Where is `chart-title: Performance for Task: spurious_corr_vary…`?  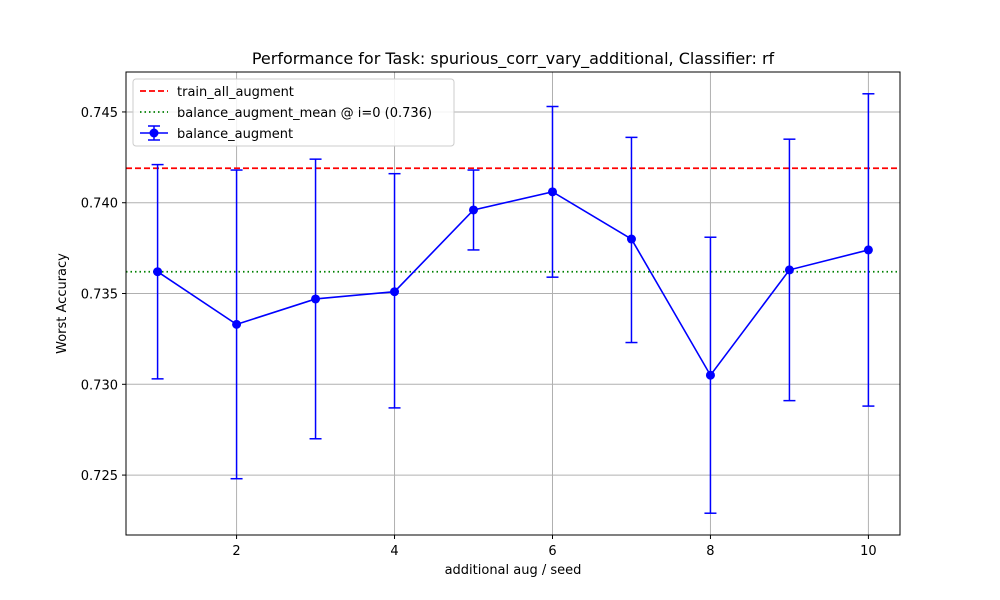 chart-title: Performance for Task: spurious_corr_vary… is located at coordinates (513, 59).